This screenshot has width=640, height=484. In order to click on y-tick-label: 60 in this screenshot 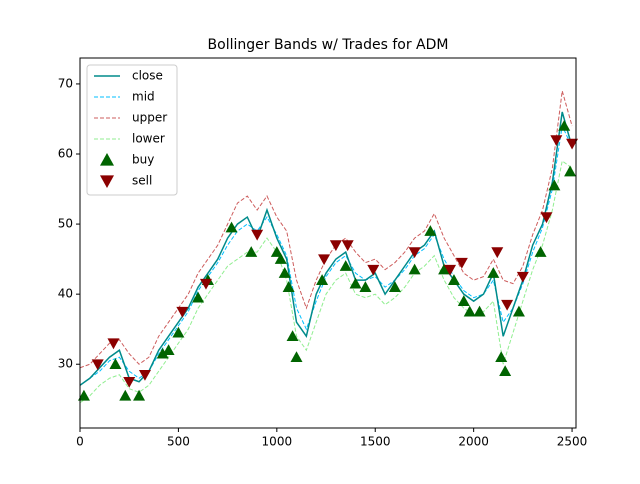, I will do `click(65, 154)`.